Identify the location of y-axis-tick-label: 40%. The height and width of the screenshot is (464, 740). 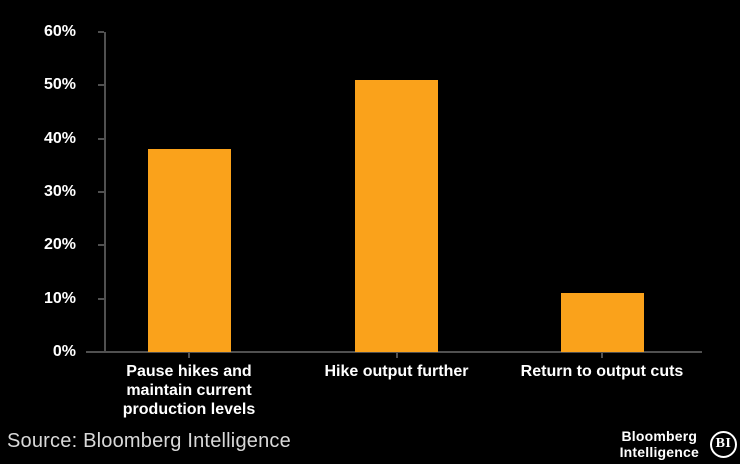
(59, 138).